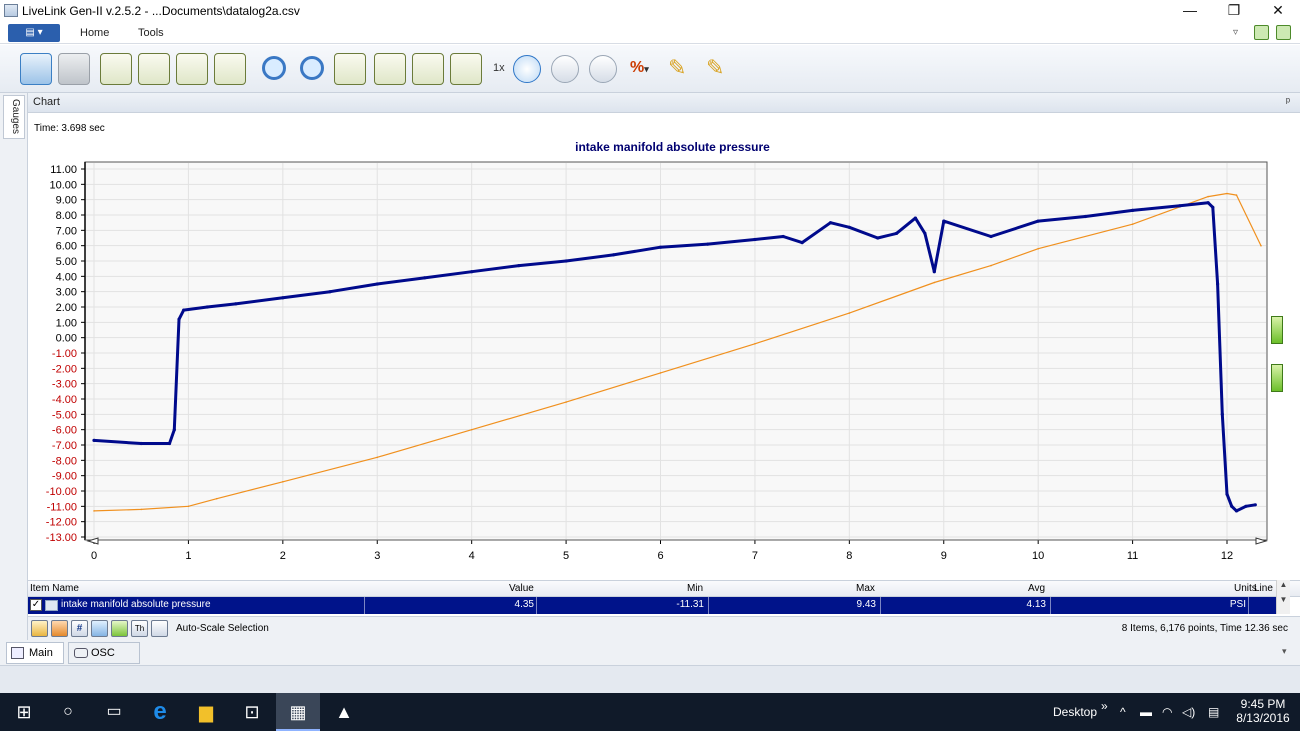 The width and height of the screenshot is (1300, 735). Describe the element at coordinates (92, 541) in the screenshot. I see `x-scroll-left-arrow` at that location.